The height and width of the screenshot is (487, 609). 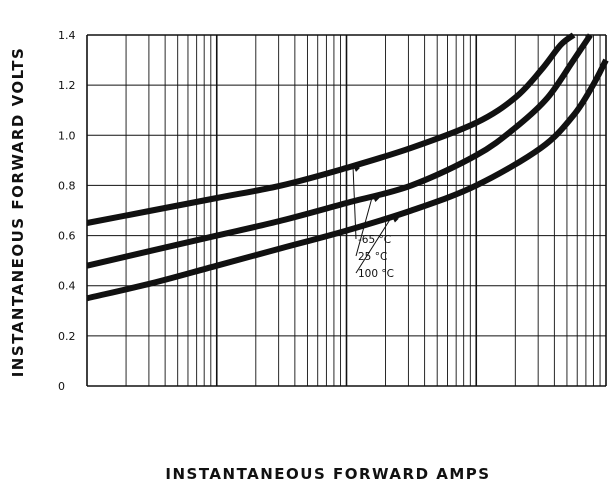 What do you see at coordinates (372, 257) in the screenshot?
I see `legend-entry: 25 °C` at bounding box center [372, 257].